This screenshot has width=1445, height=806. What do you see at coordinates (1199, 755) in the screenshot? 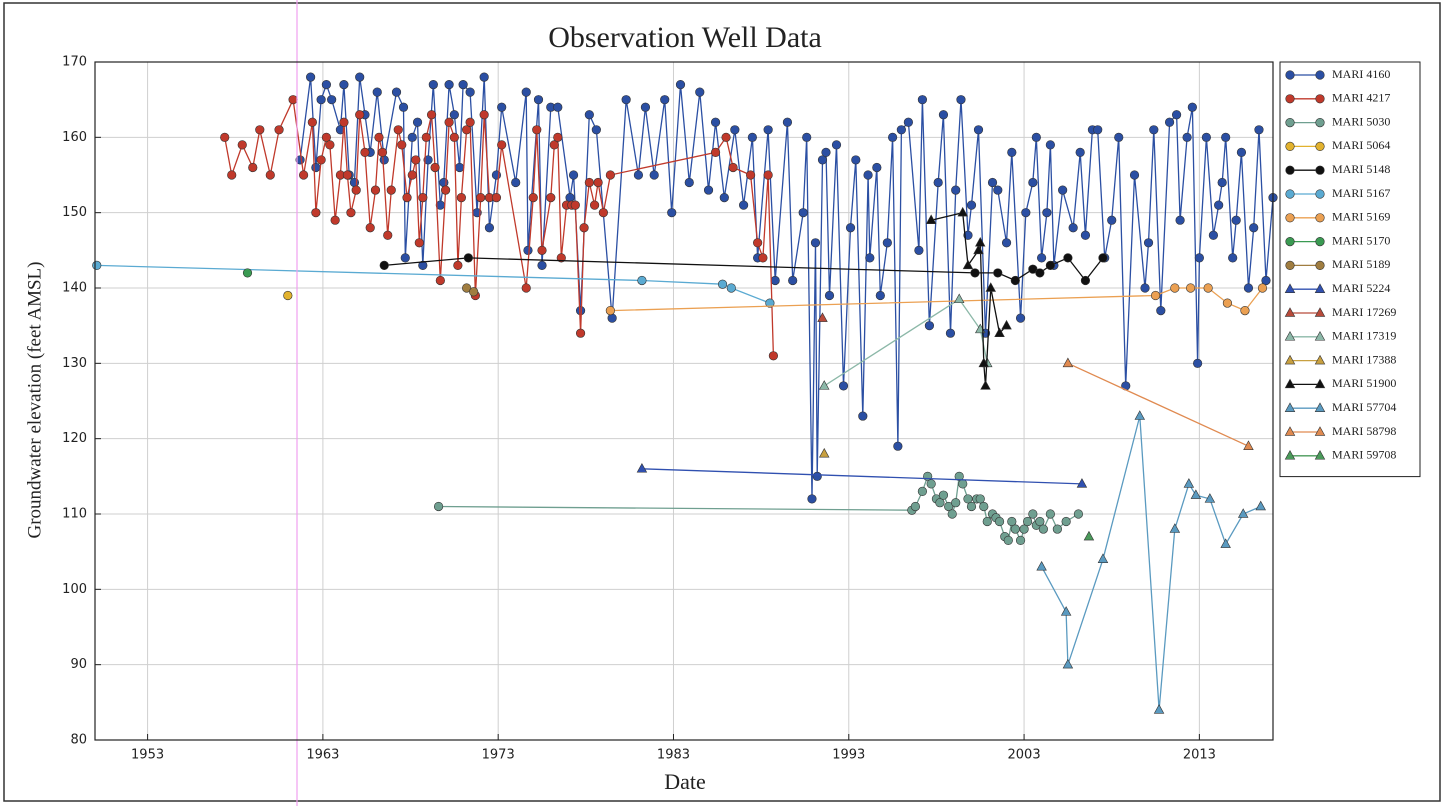
I see `x-tick-label: 2013` at bounding box center [1199, 755].